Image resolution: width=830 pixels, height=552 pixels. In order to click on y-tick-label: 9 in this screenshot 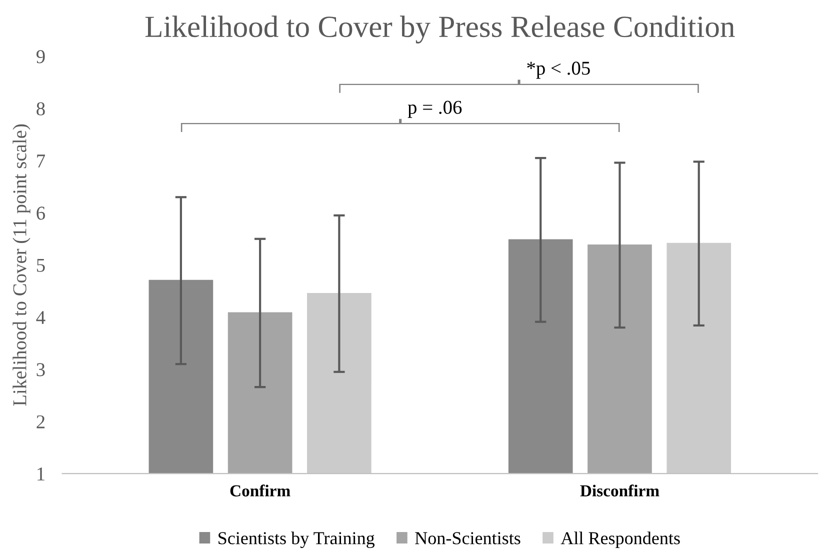, I will do `click(40, 57)`.